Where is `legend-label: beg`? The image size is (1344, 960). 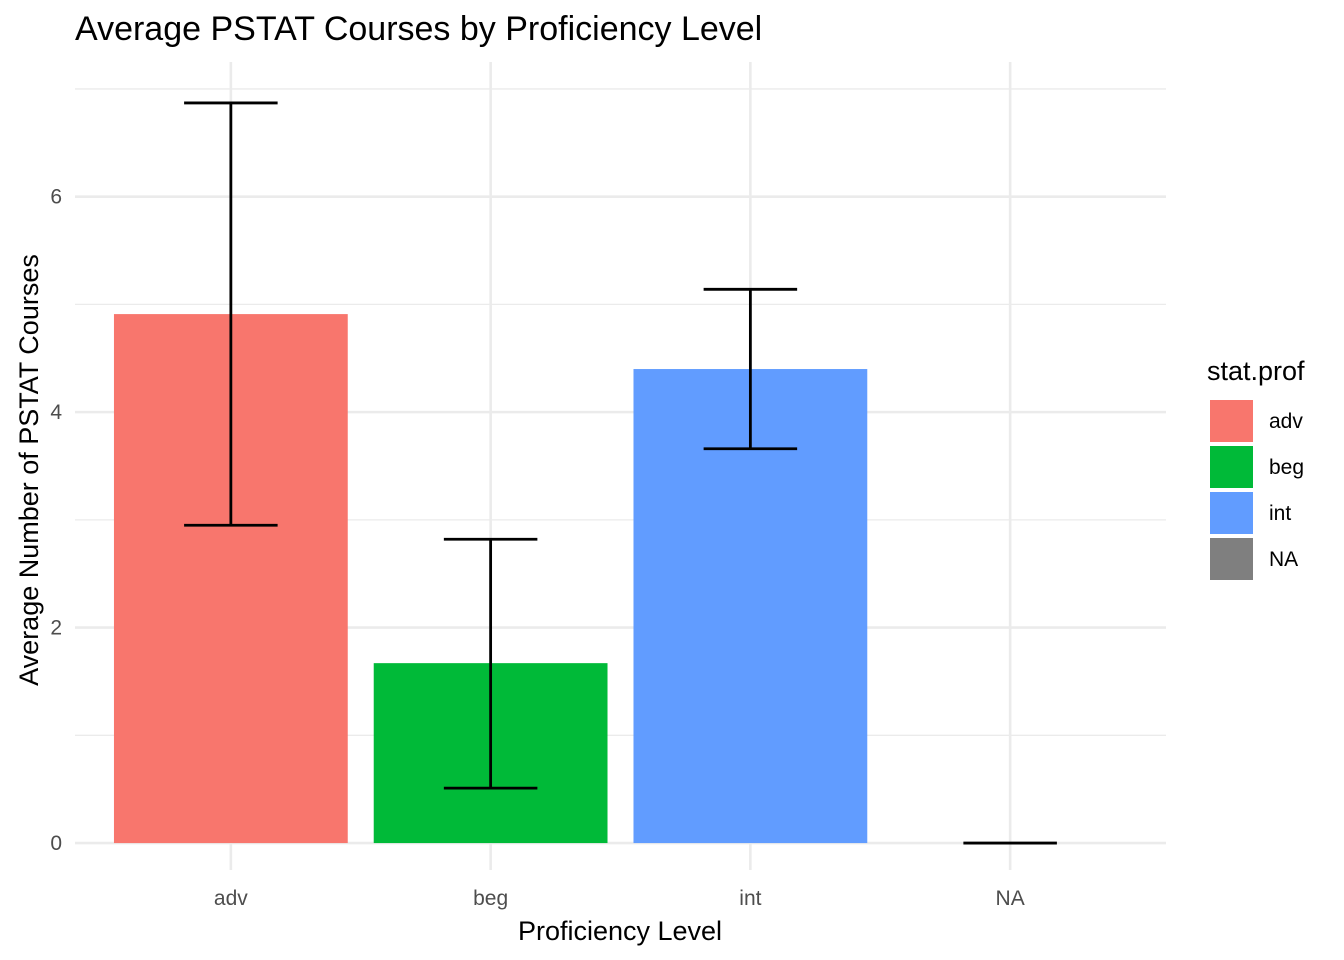
legend-label: beg is located at coordinates (1286, 467).